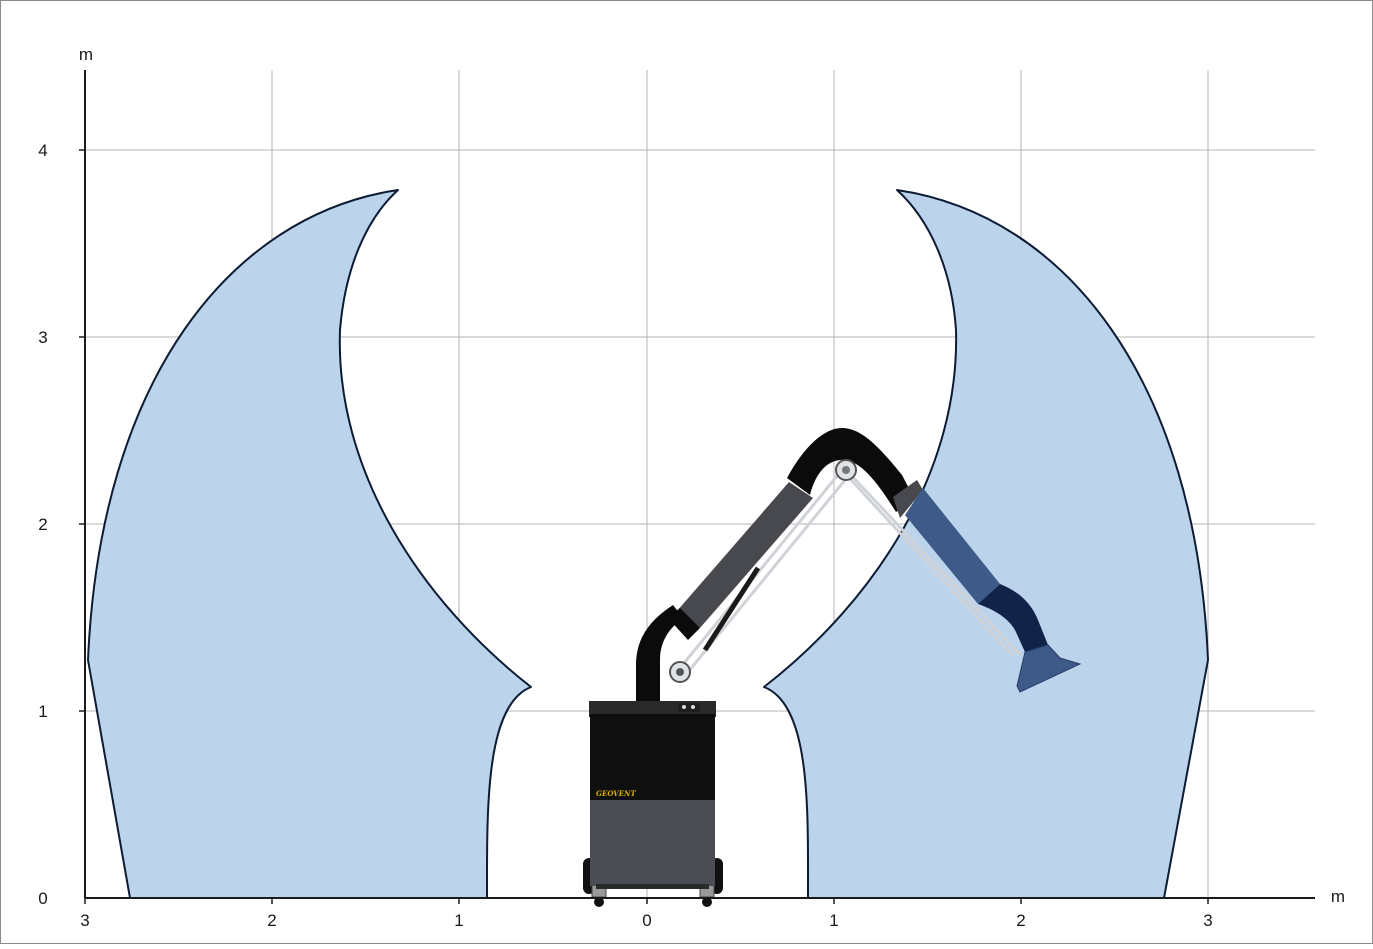 The image size is (1373, 949). What do you see at coordinates (652, 843) in the screenshot?
I see `cabinet-bottom` at bounding box center [652, 843].